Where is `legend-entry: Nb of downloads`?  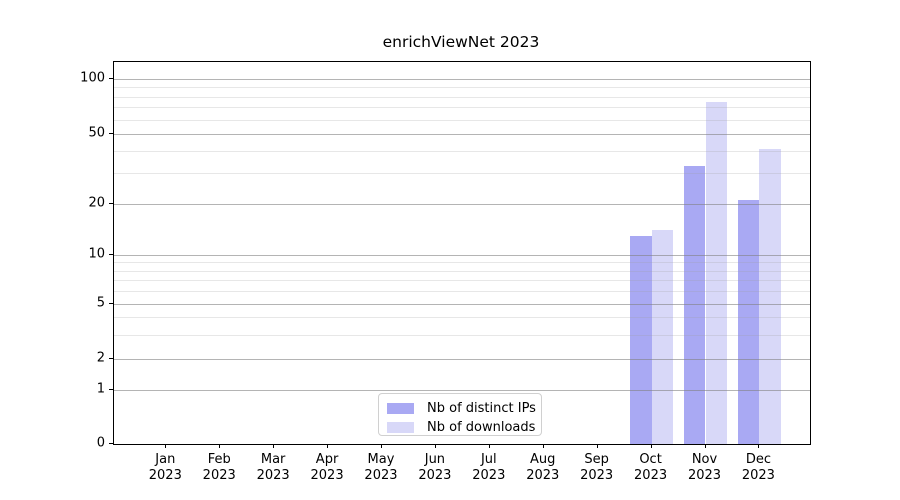
legend-entry: Nb of downloads is located at coordinates (460, 427).